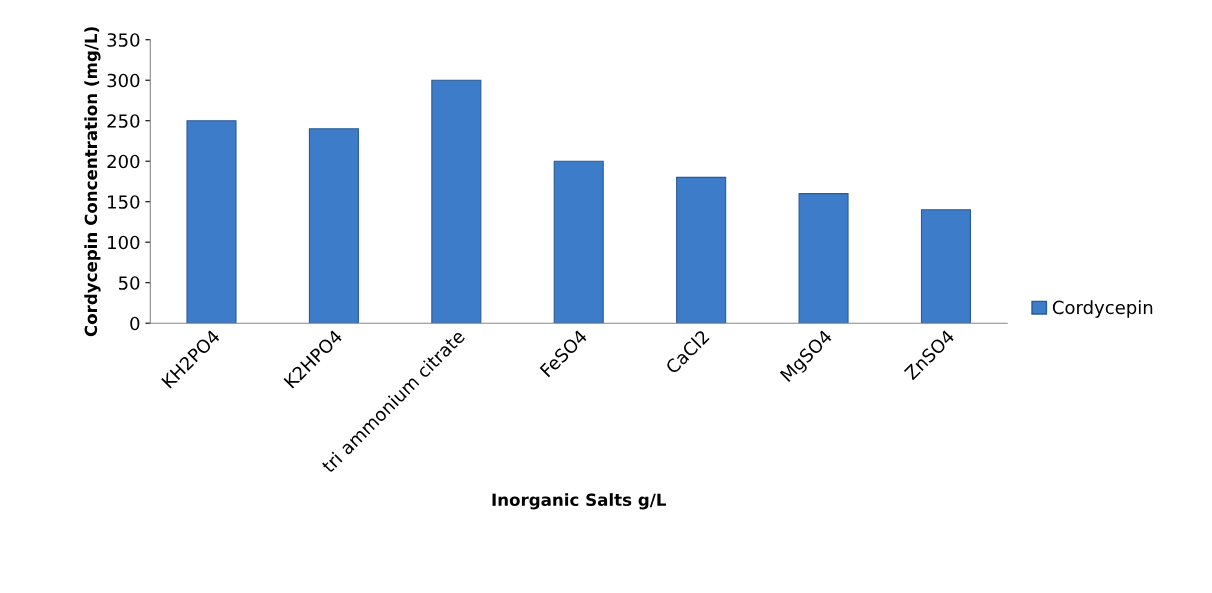  I want to click on y-axis-title: Cordycepin Concentration (mg/L), so click(92, 182).